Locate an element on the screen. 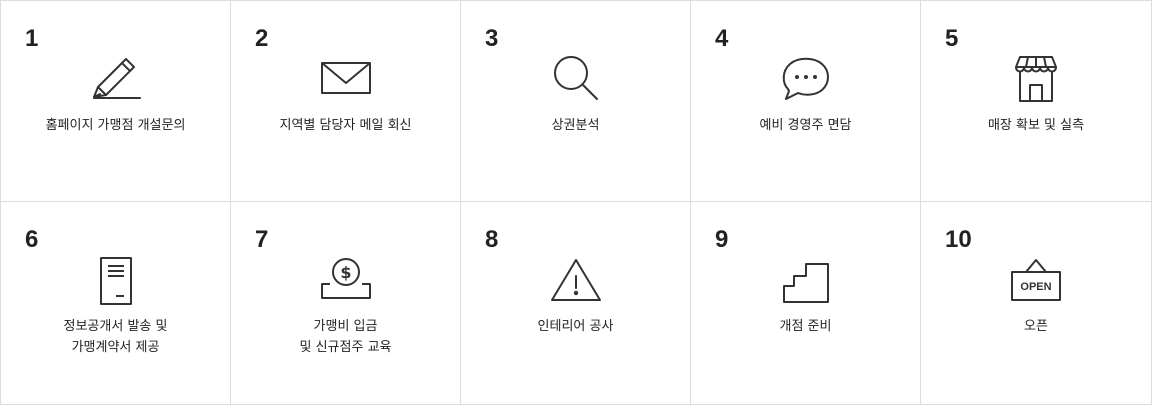 This screenshot has height=405, width=1152. step-9: 9 개점 준비 is located at coordinates (806, 303).